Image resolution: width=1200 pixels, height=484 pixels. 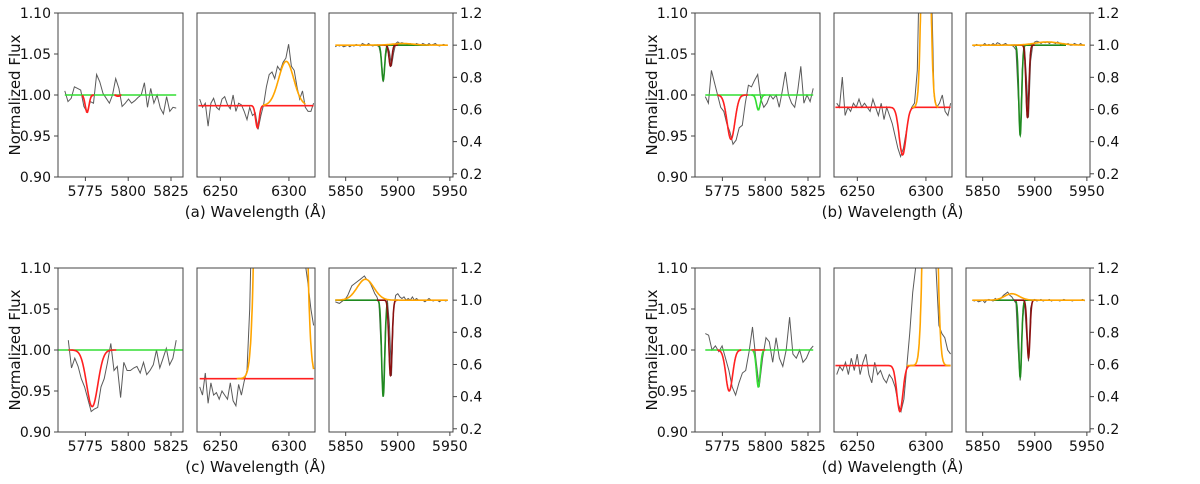 I want to click on x-axis-label: (a) Wavelength (Å), so click(x=255, y=211).